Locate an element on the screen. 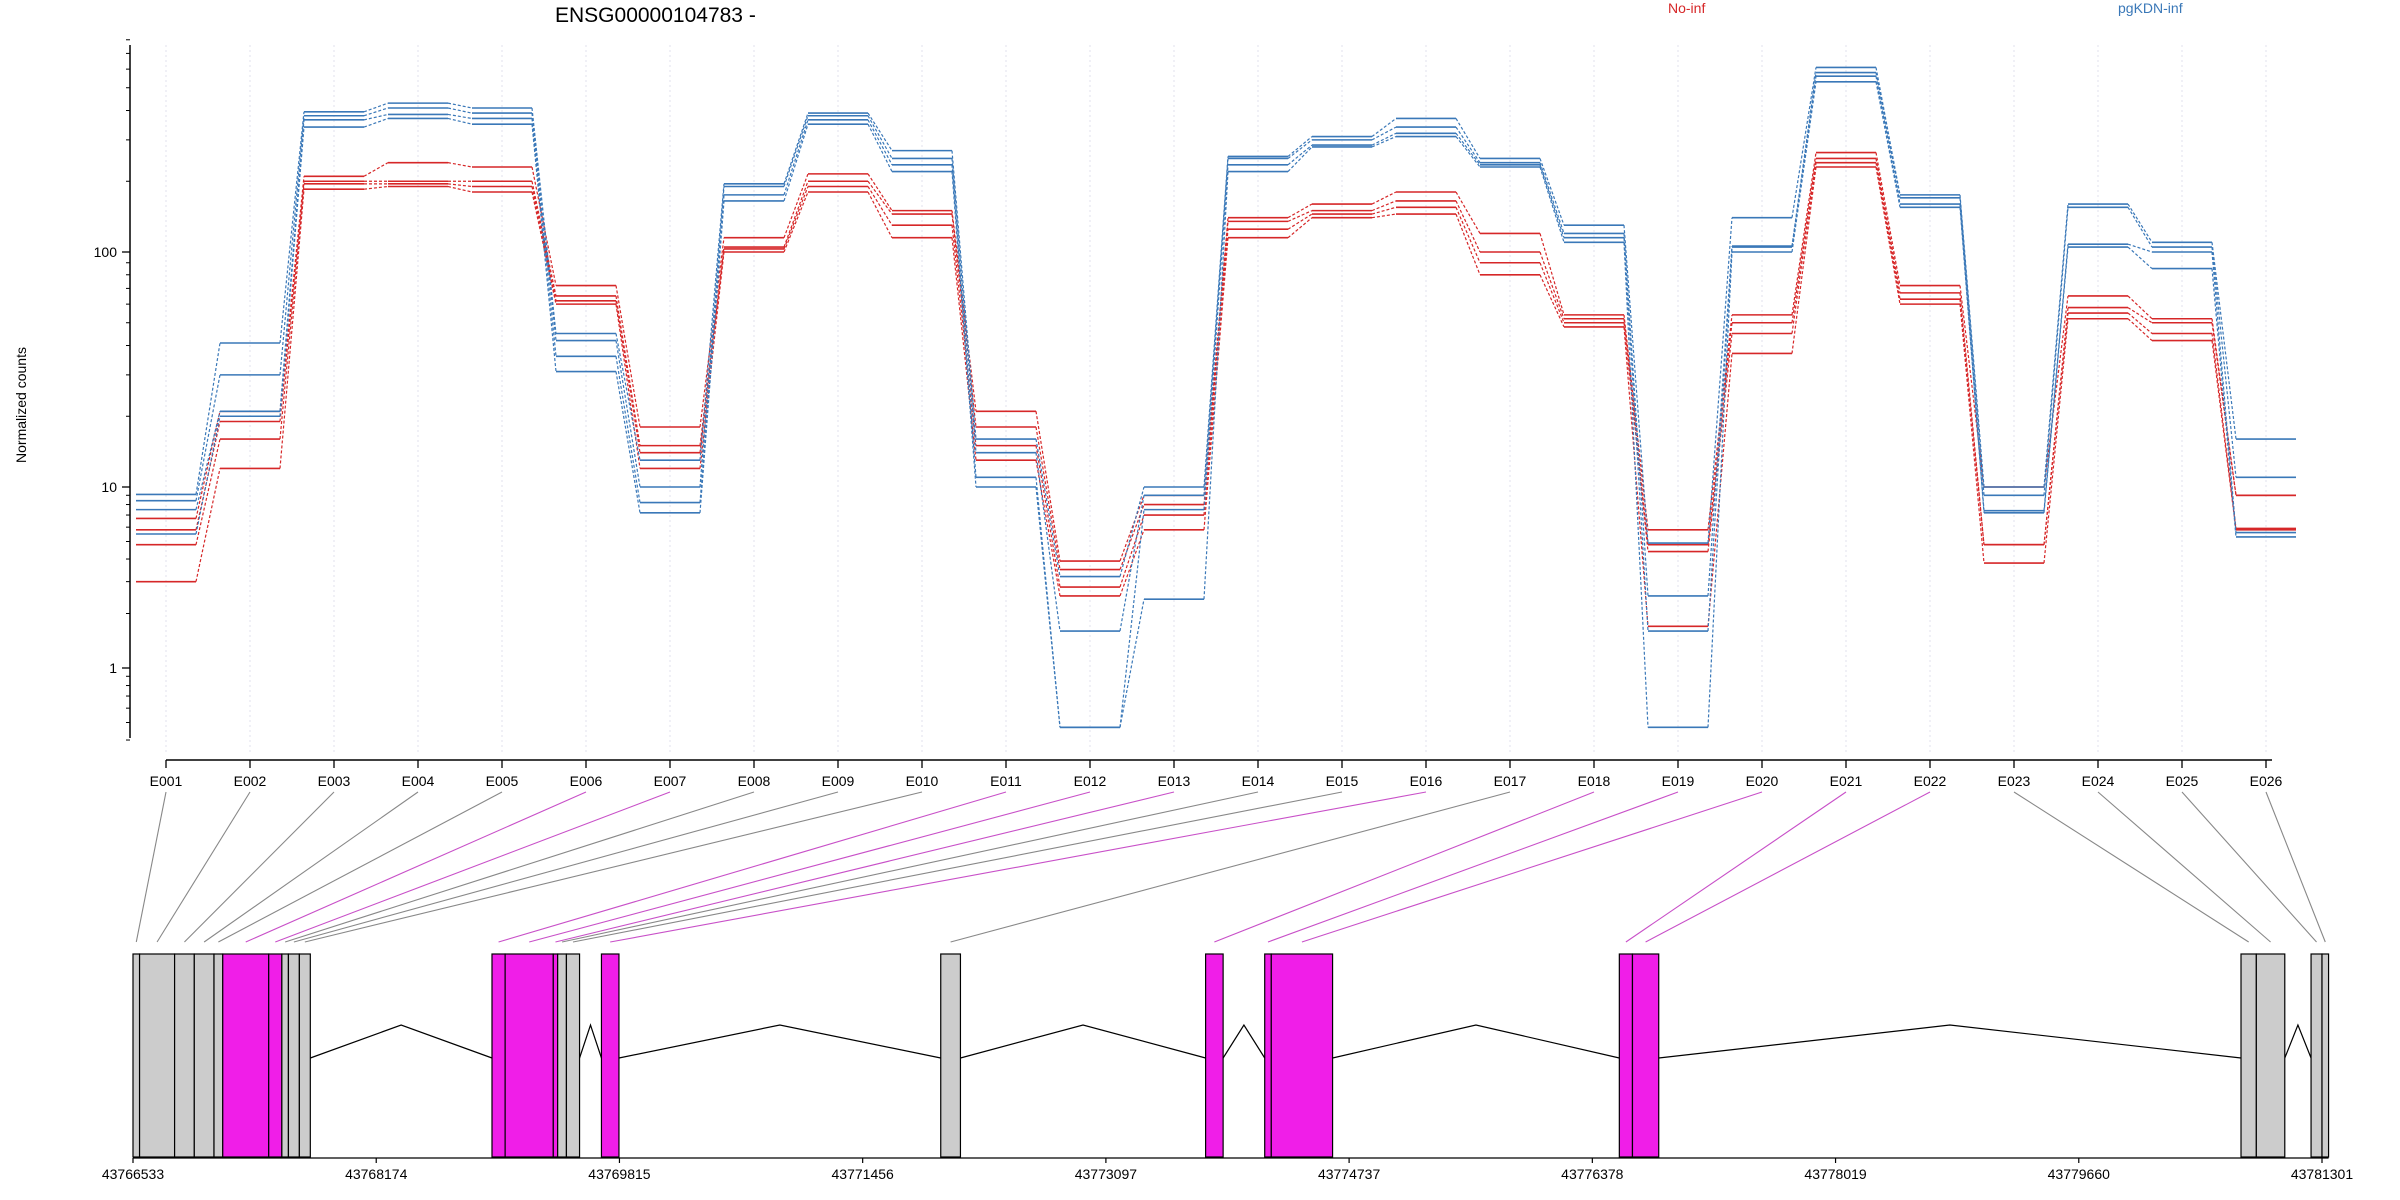 The height and width of the screenshot is (1200, 2400). y-axis-label: Normalized counts is located at coordinates (21, 405).